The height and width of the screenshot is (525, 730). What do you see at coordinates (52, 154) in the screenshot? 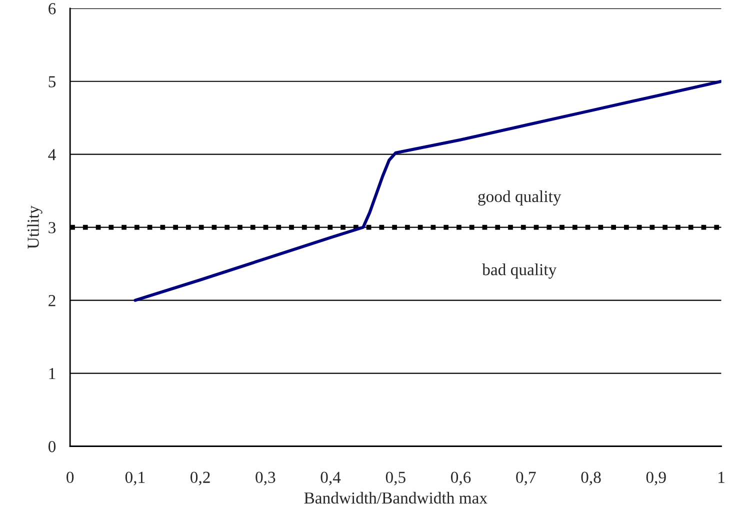
I see `y-tick-label: 4` at bounding box center [52, 154].